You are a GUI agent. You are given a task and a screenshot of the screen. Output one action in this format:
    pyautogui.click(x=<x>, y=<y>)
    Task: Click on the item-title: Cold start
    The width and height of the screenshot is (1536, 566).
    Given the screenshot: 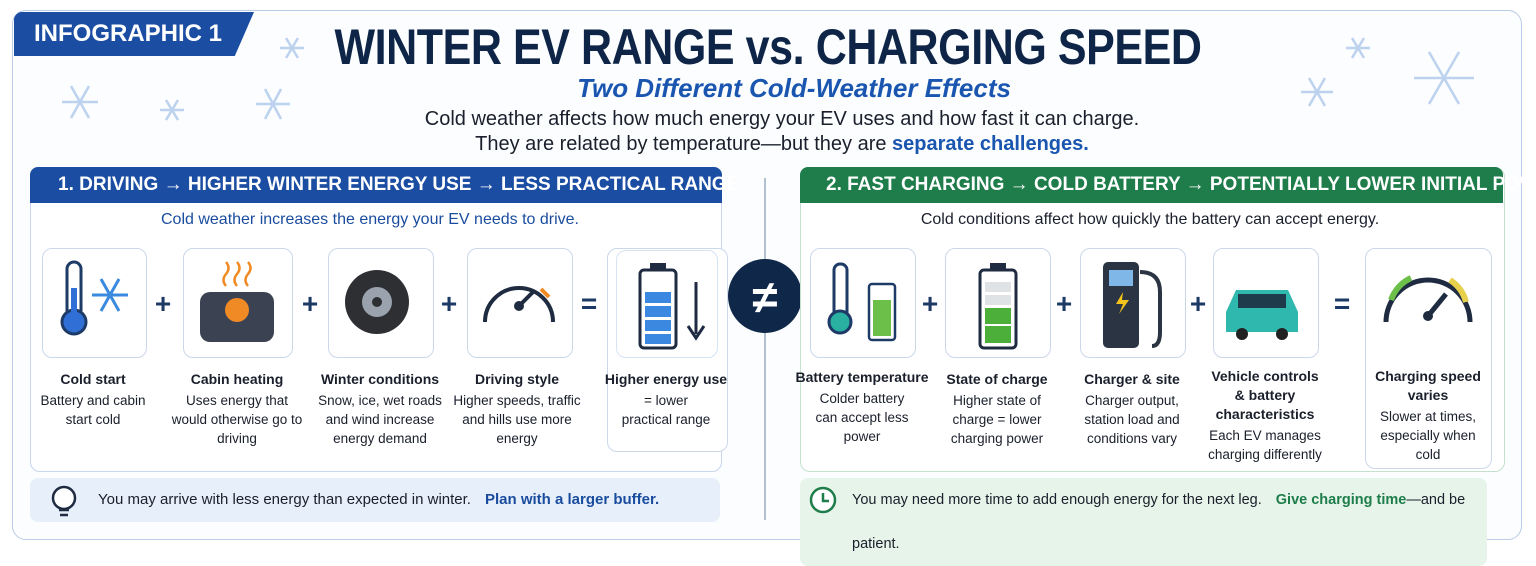 What is the action you would take?
    pyautogui.click(x=93, y=379)
    